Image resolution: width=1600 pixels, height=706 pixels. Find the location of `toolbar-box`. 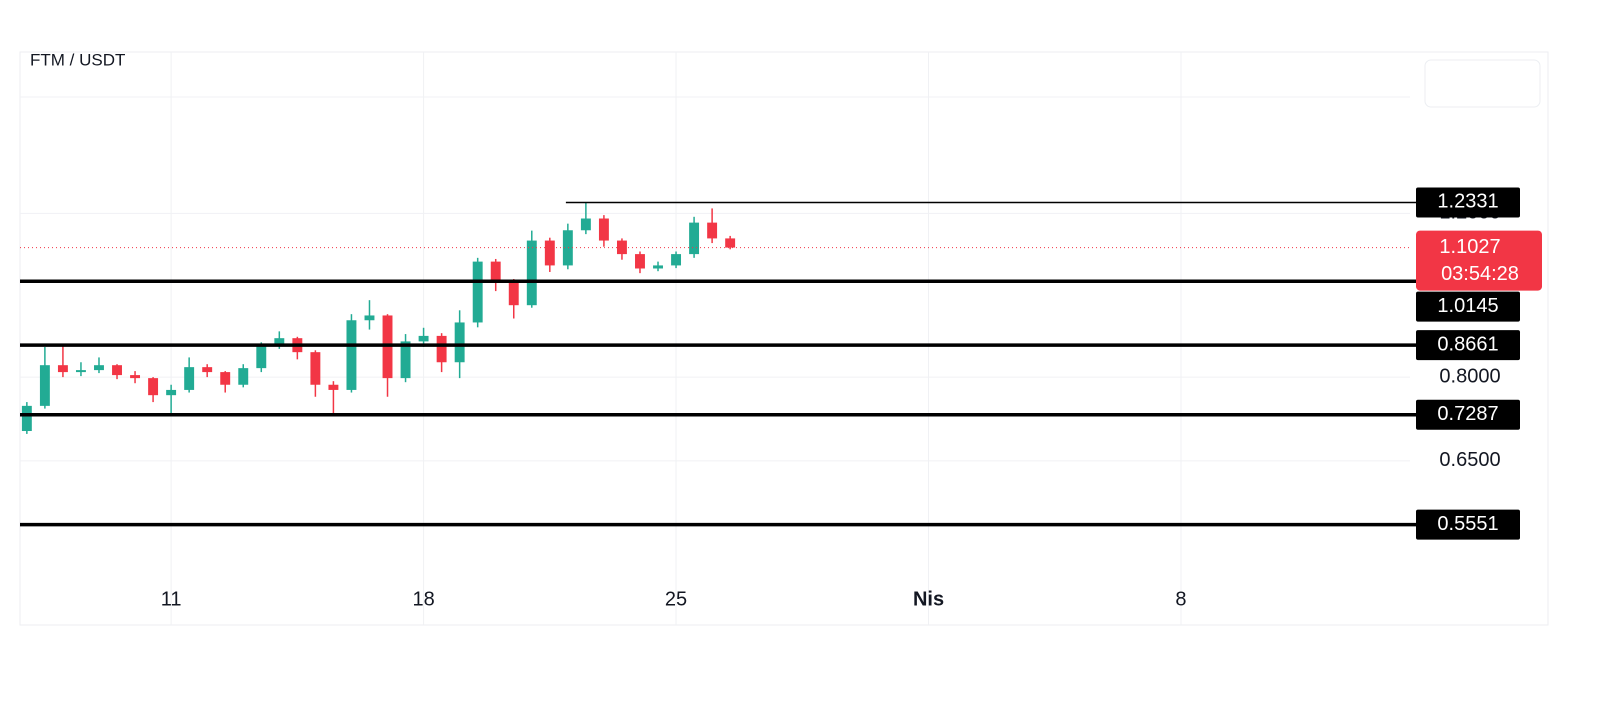

toolbar-box is located at coordinates (1482, 83).